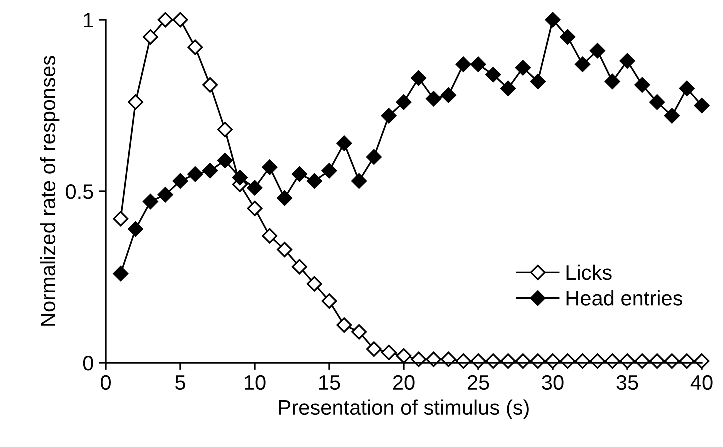  What do you see at coordinates (589, 272) in the screenshot?
I see `legend-label: Licks` at bounding box center [589, 272].